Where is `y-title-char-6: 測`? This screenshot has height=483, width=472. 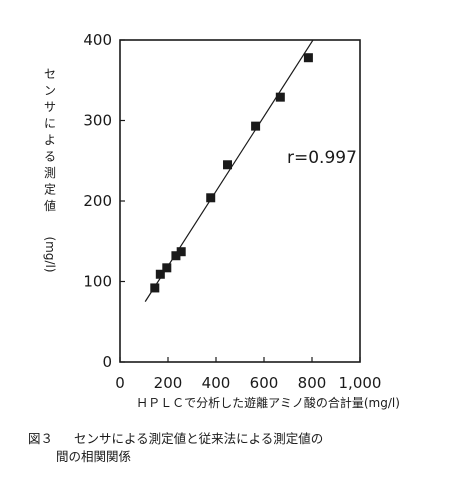 y-title-char-6: 測 is located at coordinates (50, 173).